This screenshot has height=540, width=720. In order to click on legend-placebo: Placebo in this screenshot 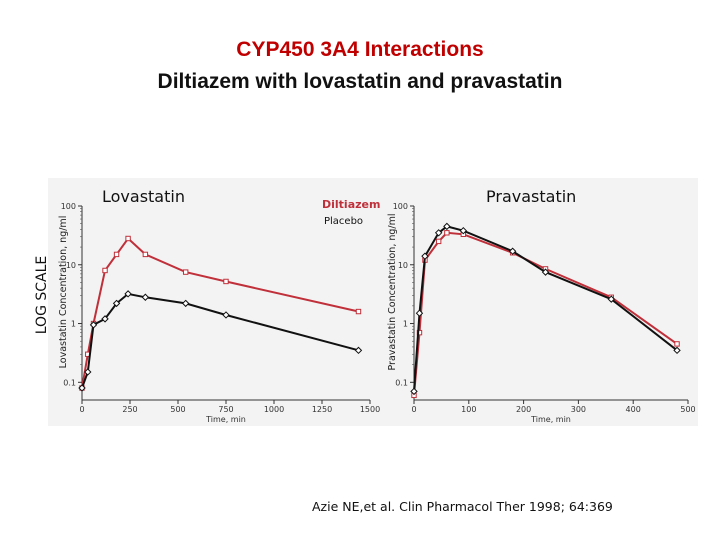, I will do `click(343, 221)`.